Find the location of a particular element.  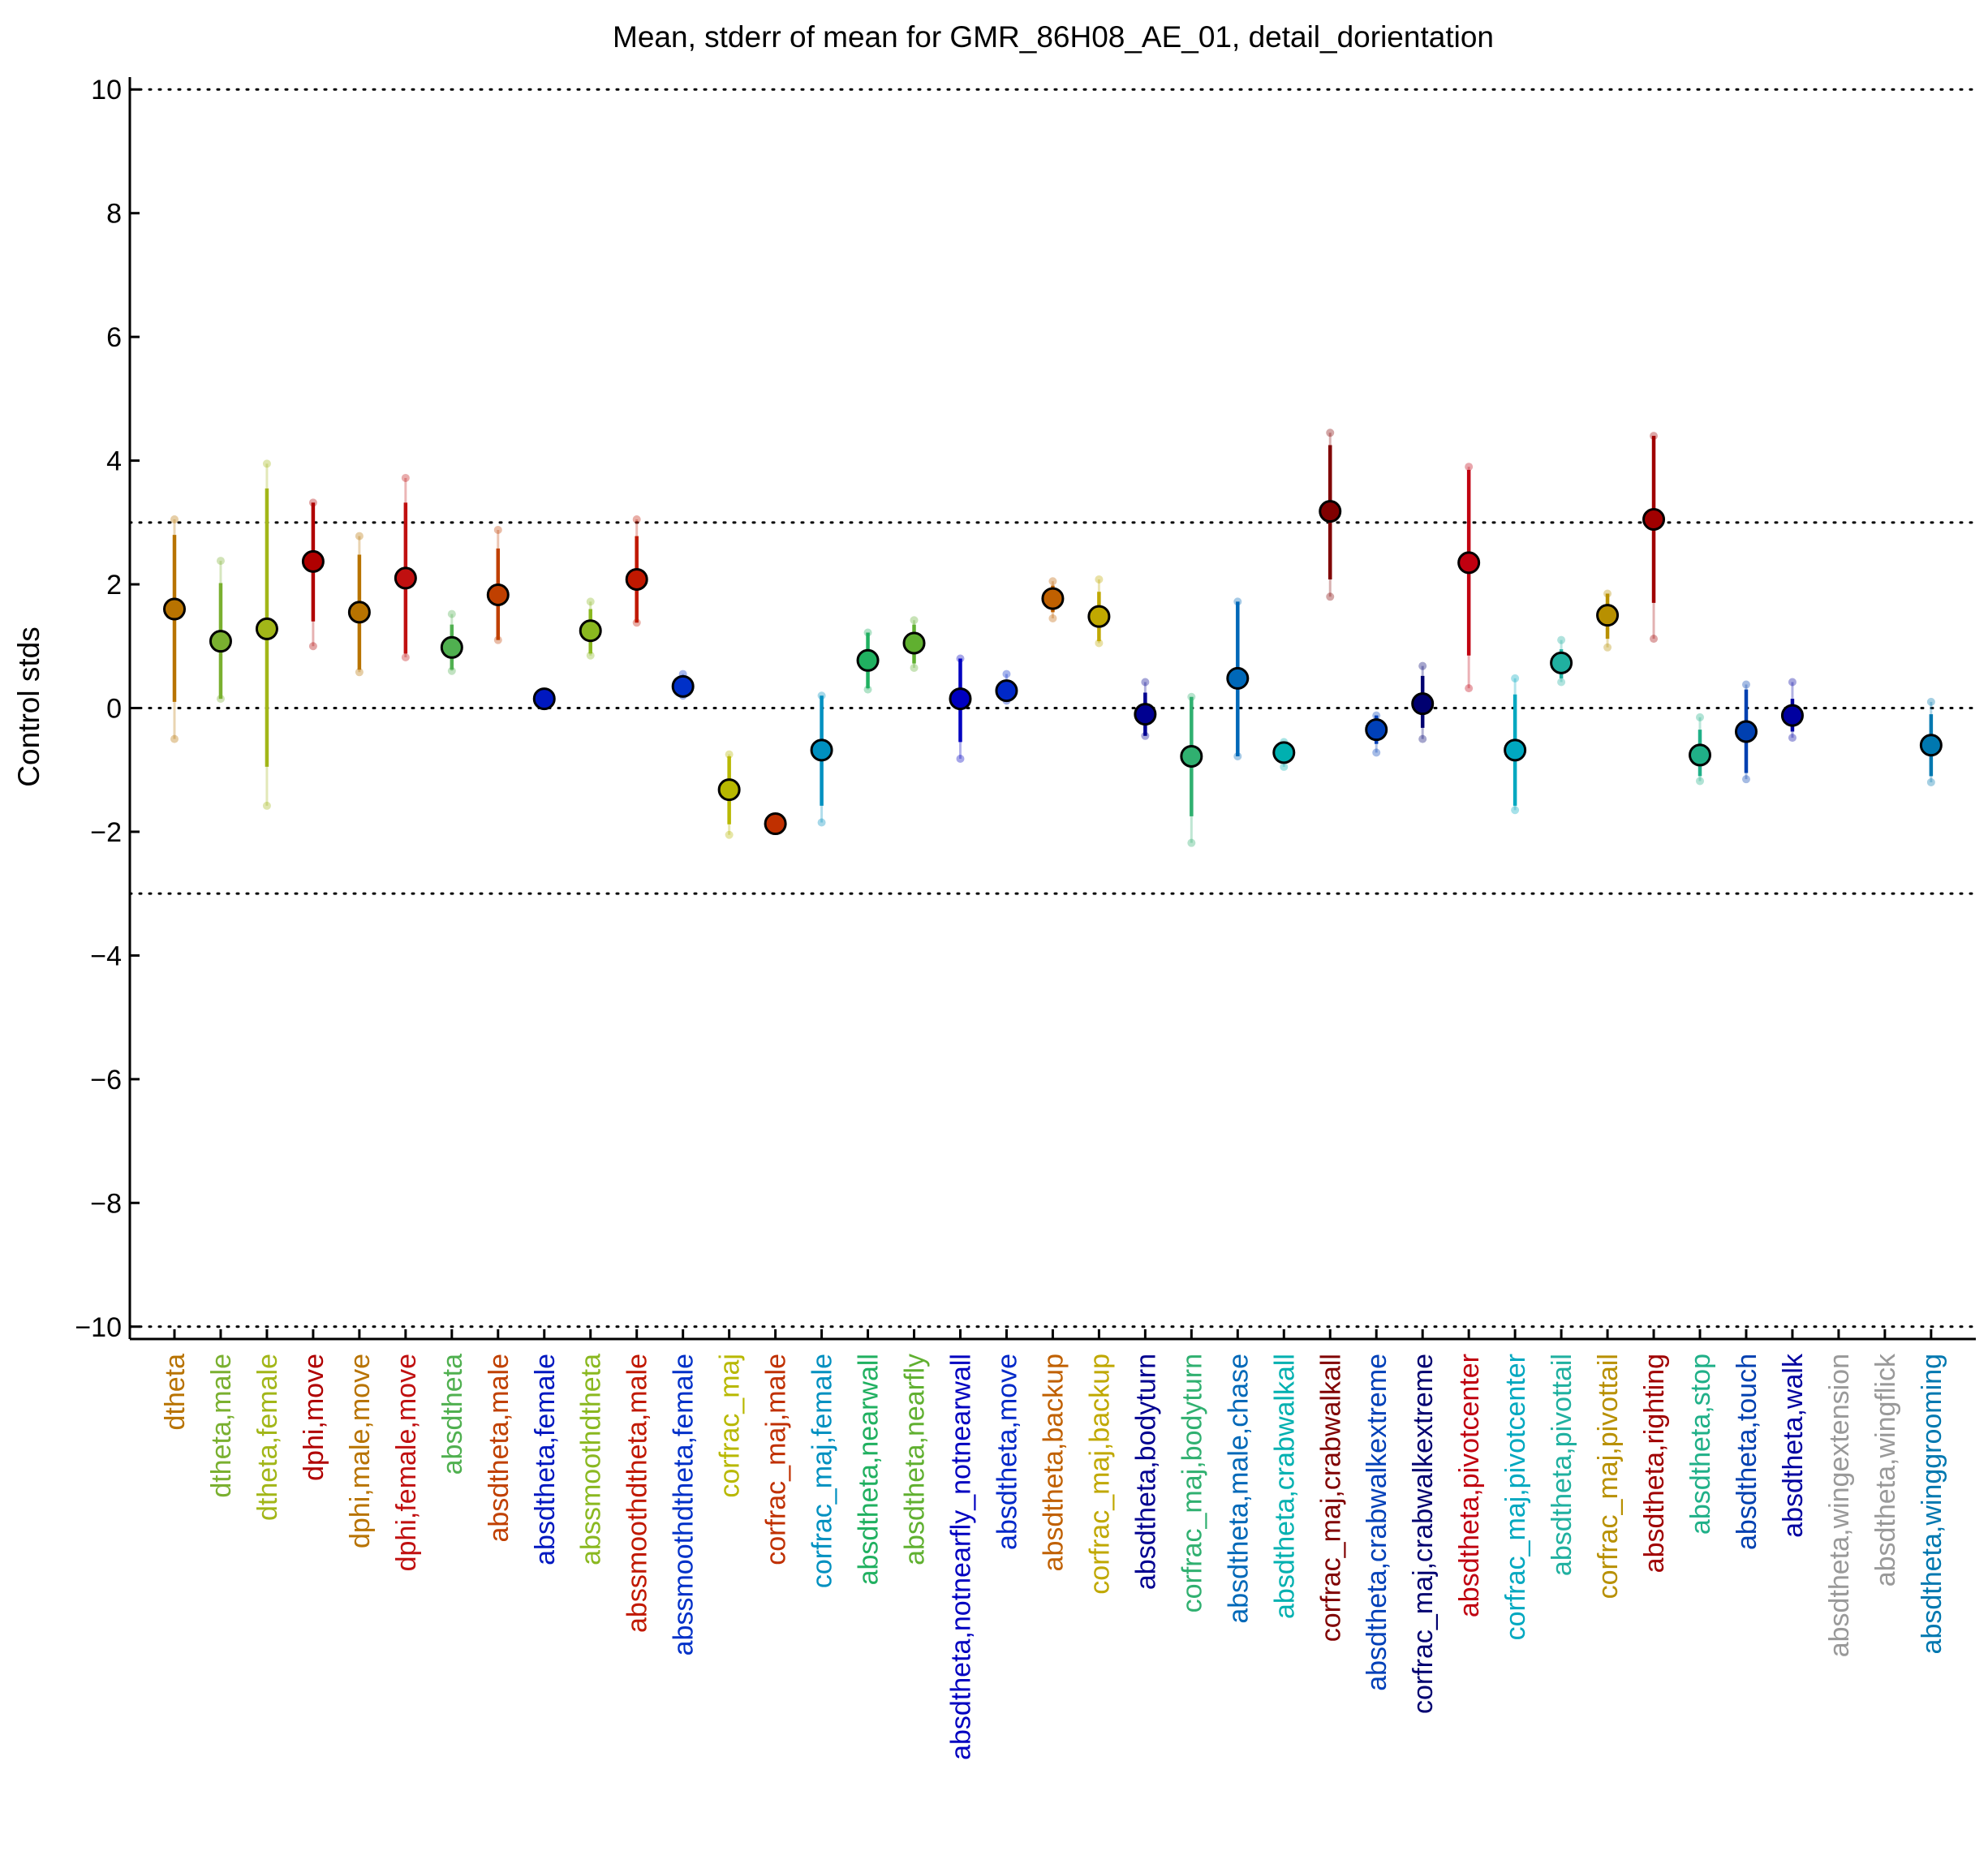

x-category-label: dtheta,female is located at coordinates (267, 1437).